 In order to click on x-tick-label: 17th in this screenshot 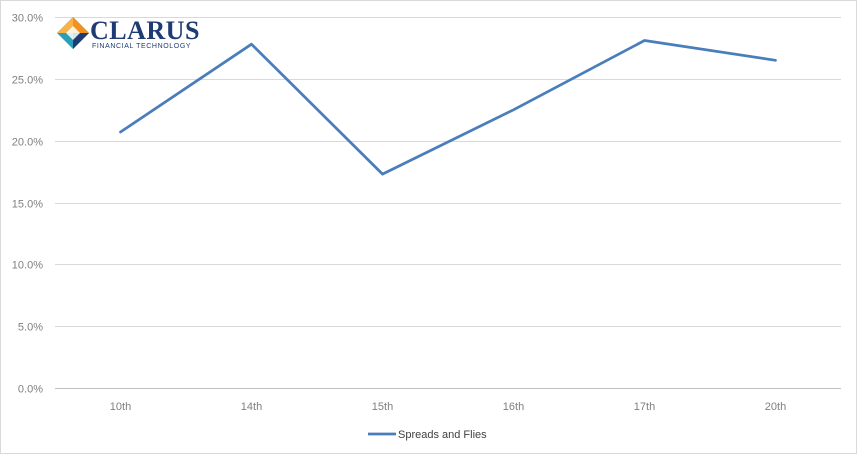, I will do `click(644, 407)`.